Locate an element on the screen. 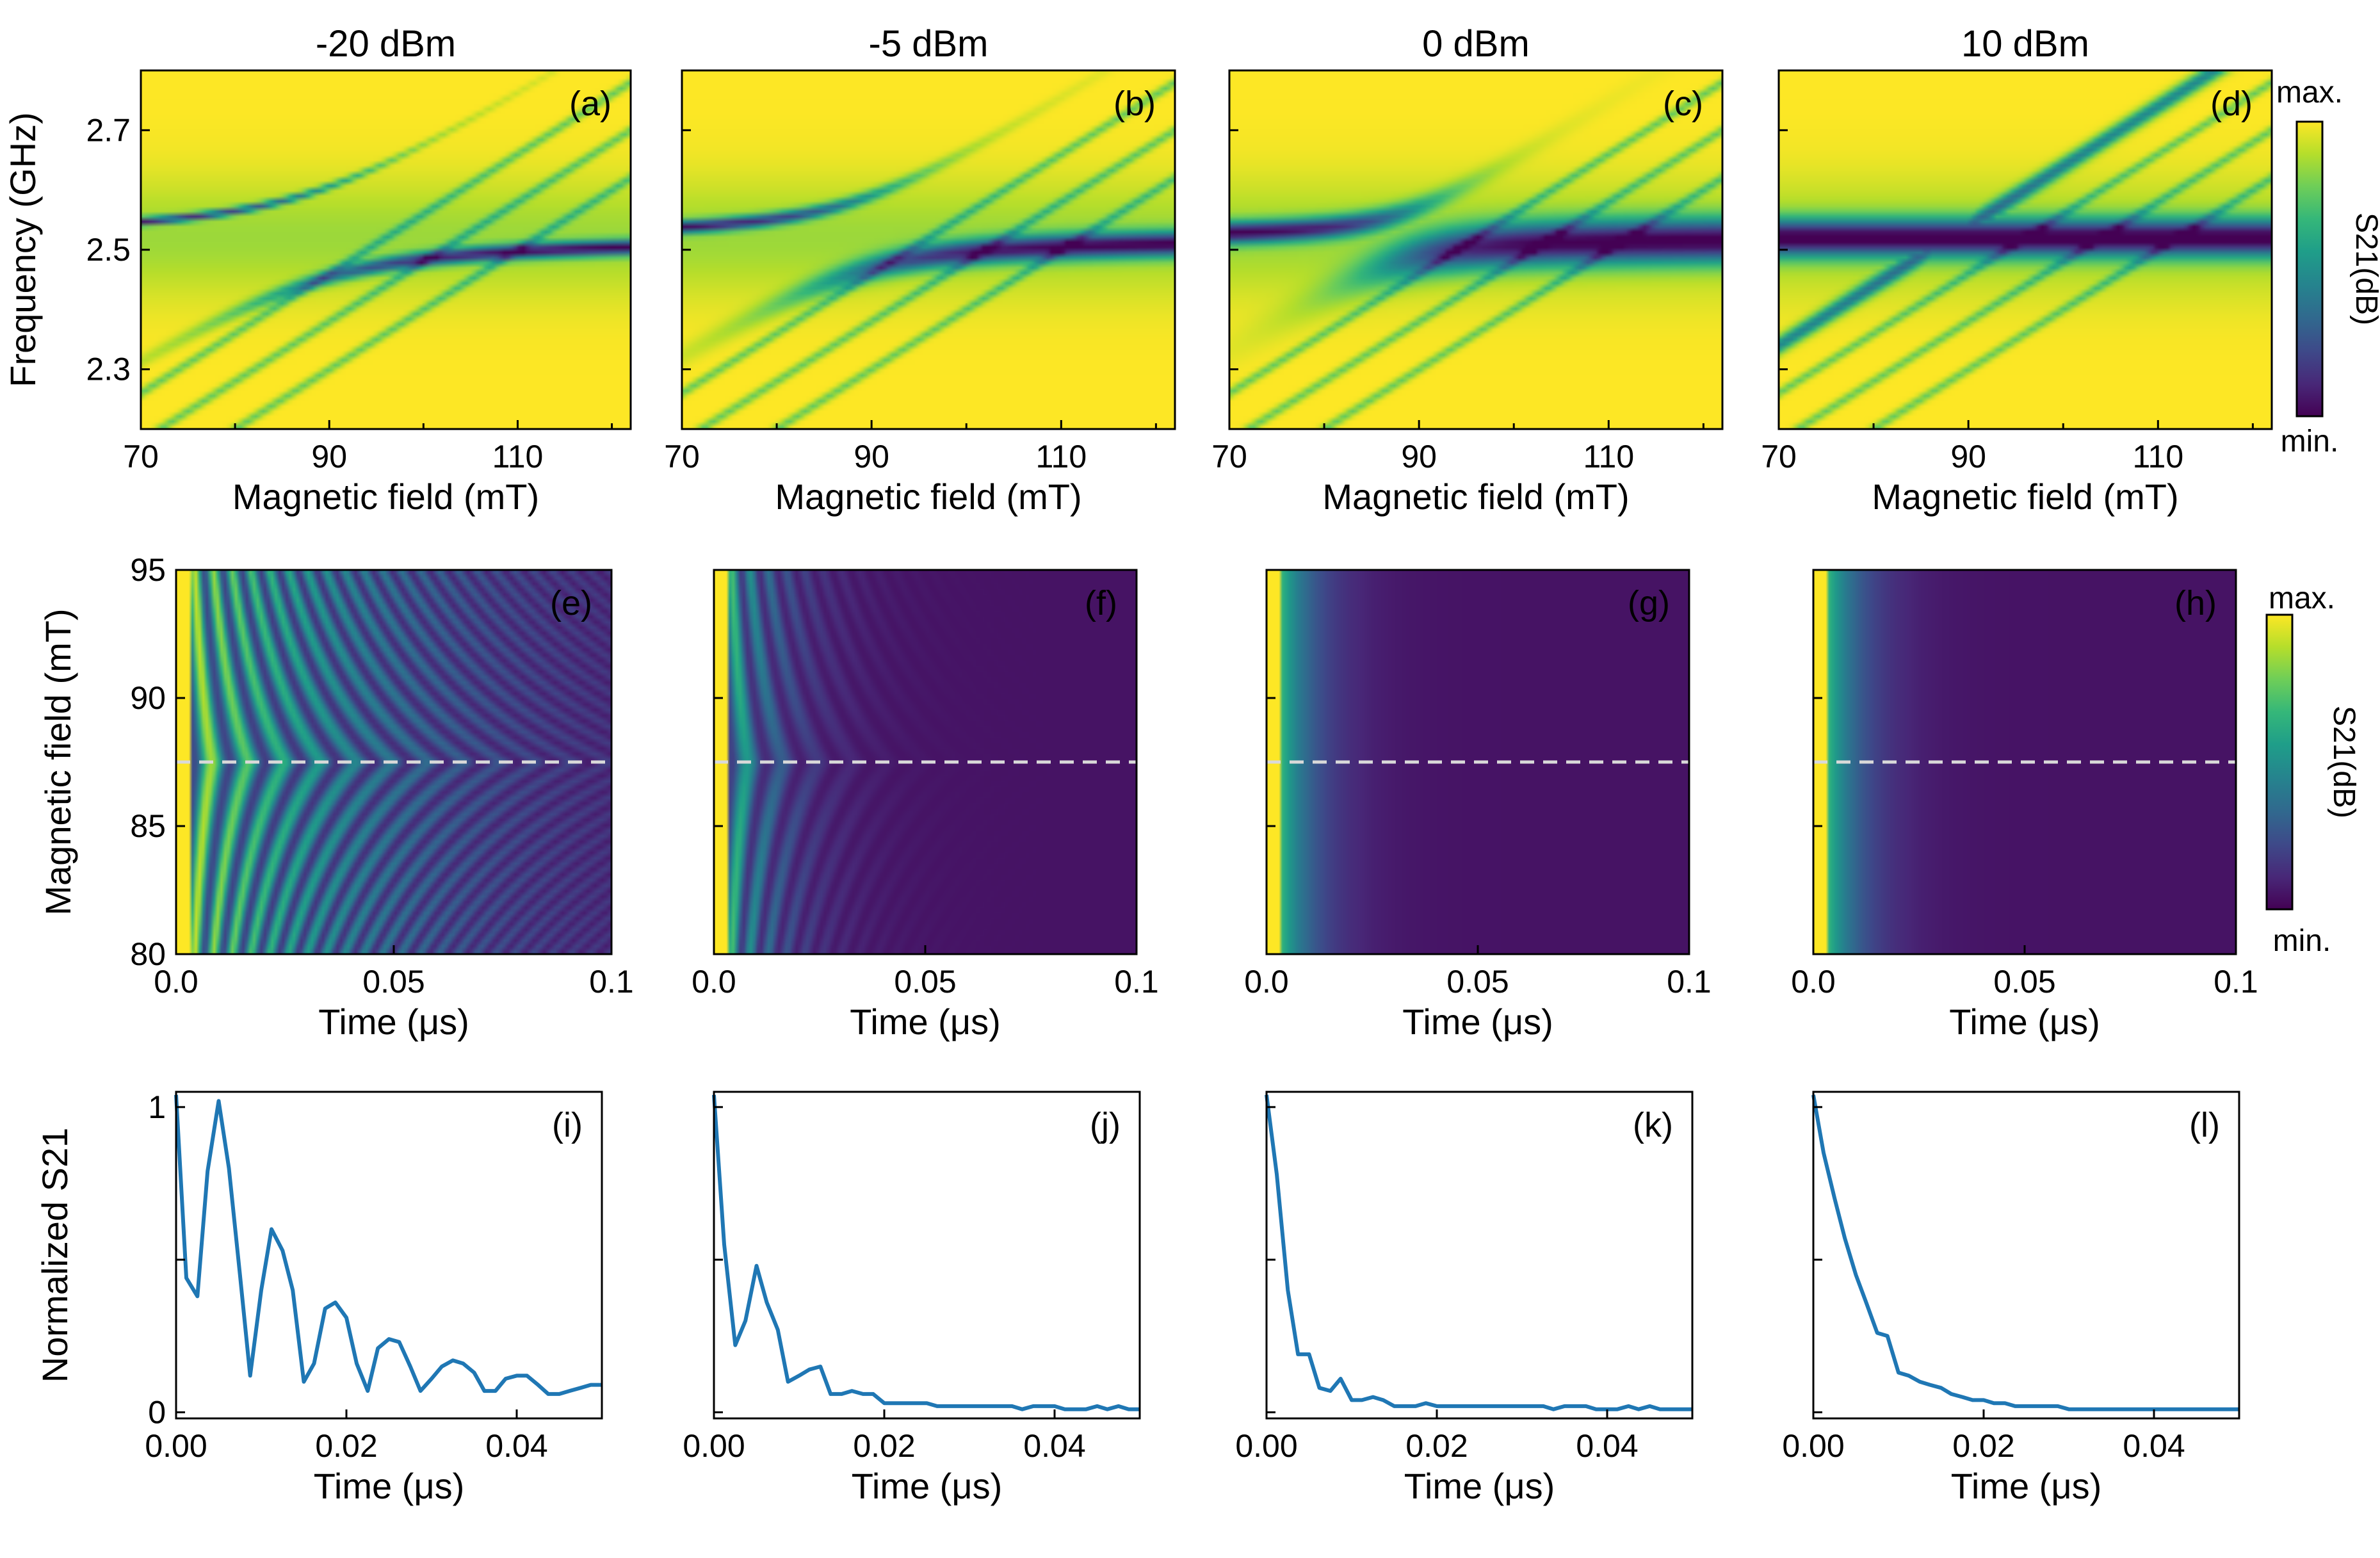 This screenshot has width=2380, height=1558. y-axis-label-i: Normalized S21 is located at coordinates (55, 1255).